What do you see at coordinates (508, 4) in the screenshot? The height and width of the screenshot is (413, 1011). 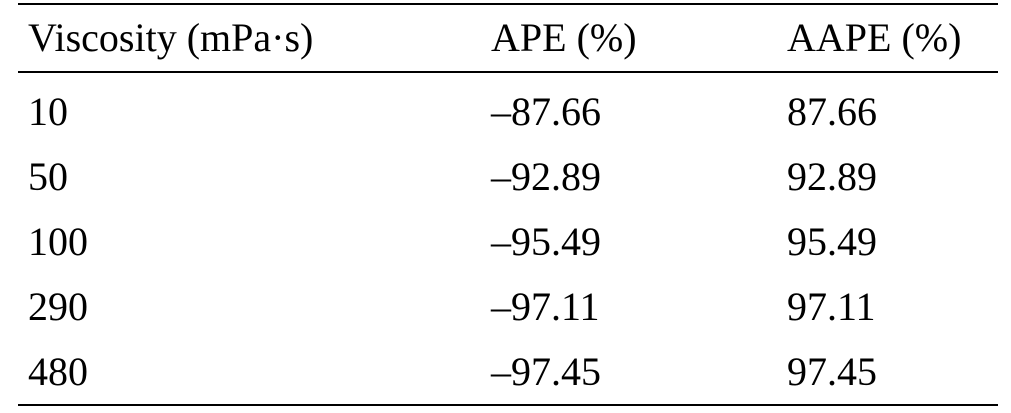 I see `table-top-rule` at bounding box center [508, 4].